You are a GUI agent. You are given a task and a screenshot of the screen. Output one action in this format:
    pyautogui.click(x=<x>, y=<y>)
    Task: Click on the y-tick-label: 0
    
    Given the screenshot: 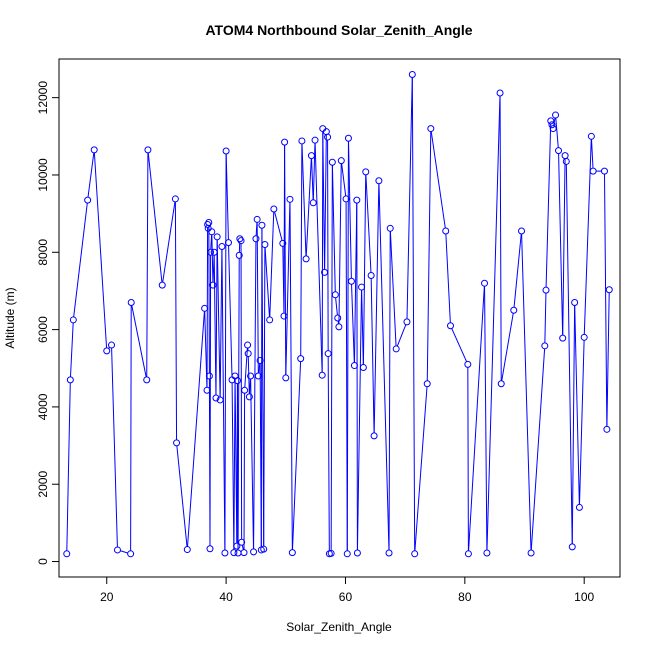 What is the action you would take?
    pyautogui.click(x=43, y=561)
    